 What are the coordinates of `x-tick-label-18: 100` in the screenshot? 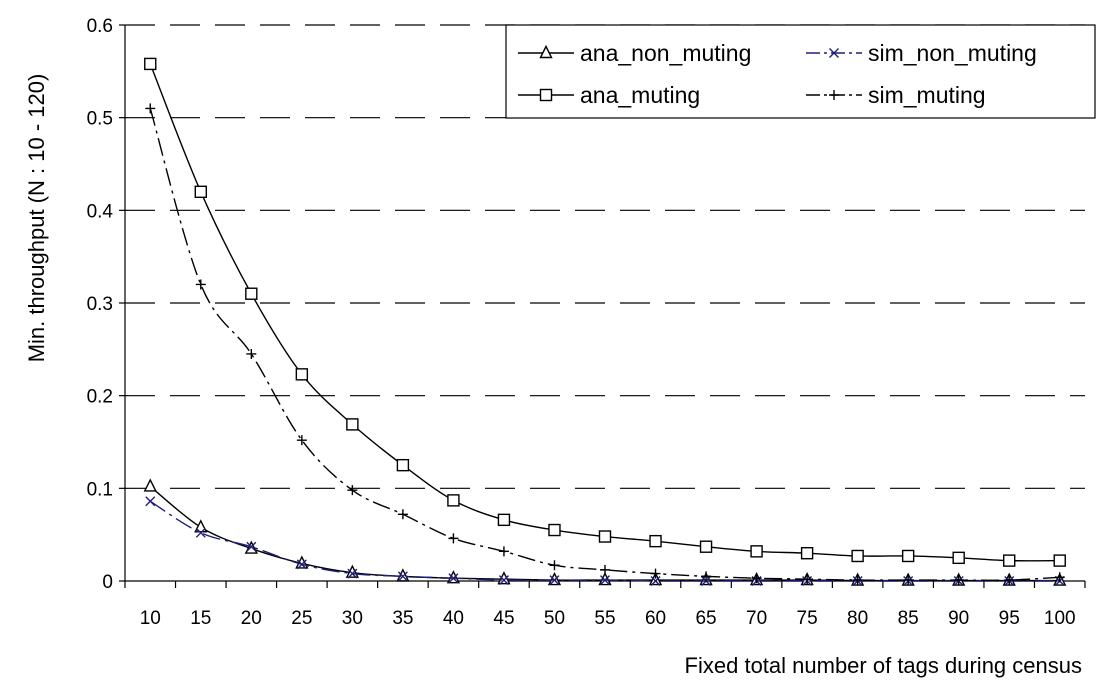 It's located at (1060, 618).